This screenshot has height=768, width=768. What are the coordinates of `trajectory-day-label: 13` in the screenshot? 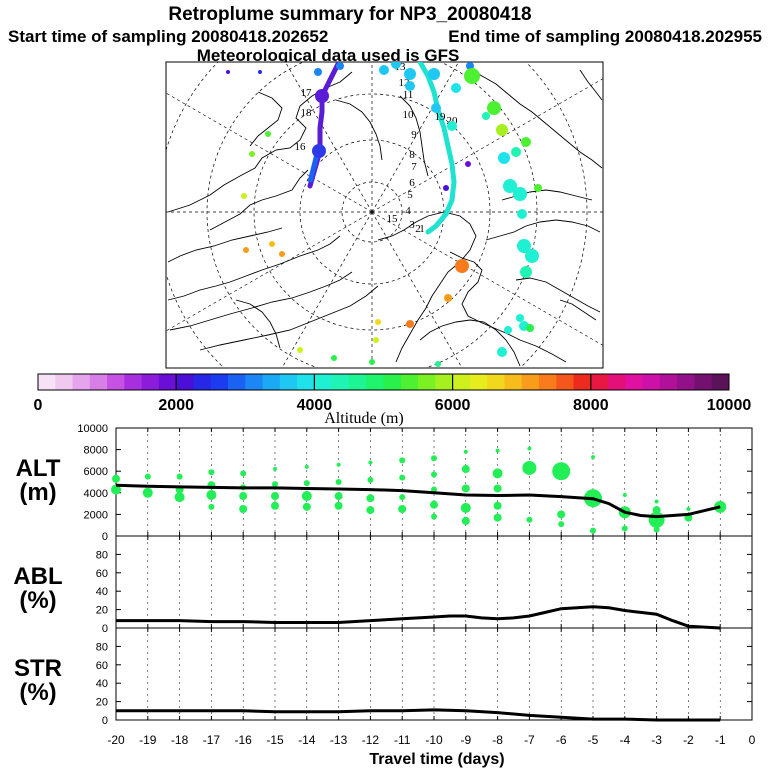 It's located at (401, 67).